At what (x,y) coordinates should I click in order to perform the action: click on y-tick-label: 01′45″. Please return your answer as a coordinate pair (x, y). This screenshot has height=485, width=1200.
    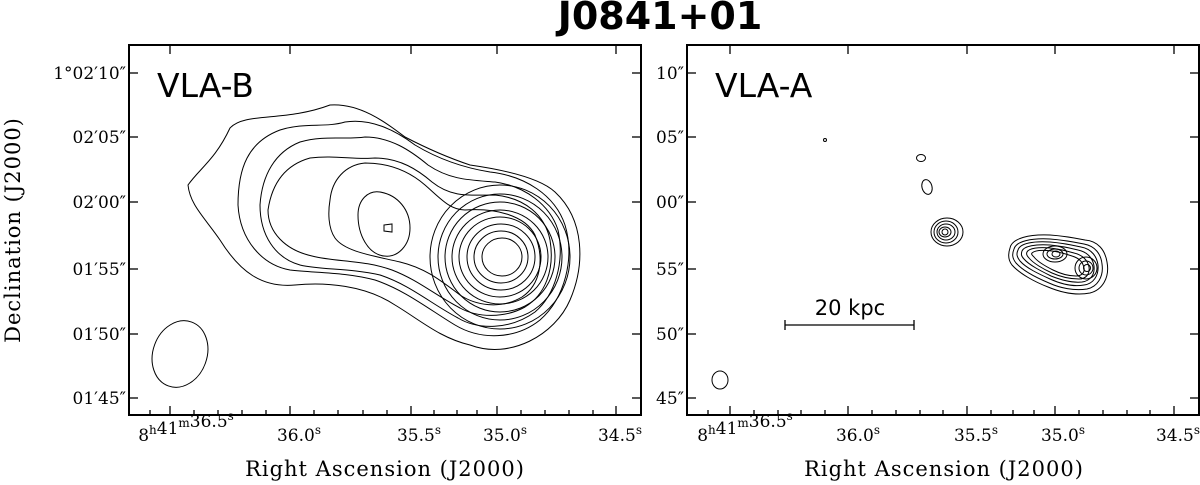
    Looking at the image, I should click on (99, 399).